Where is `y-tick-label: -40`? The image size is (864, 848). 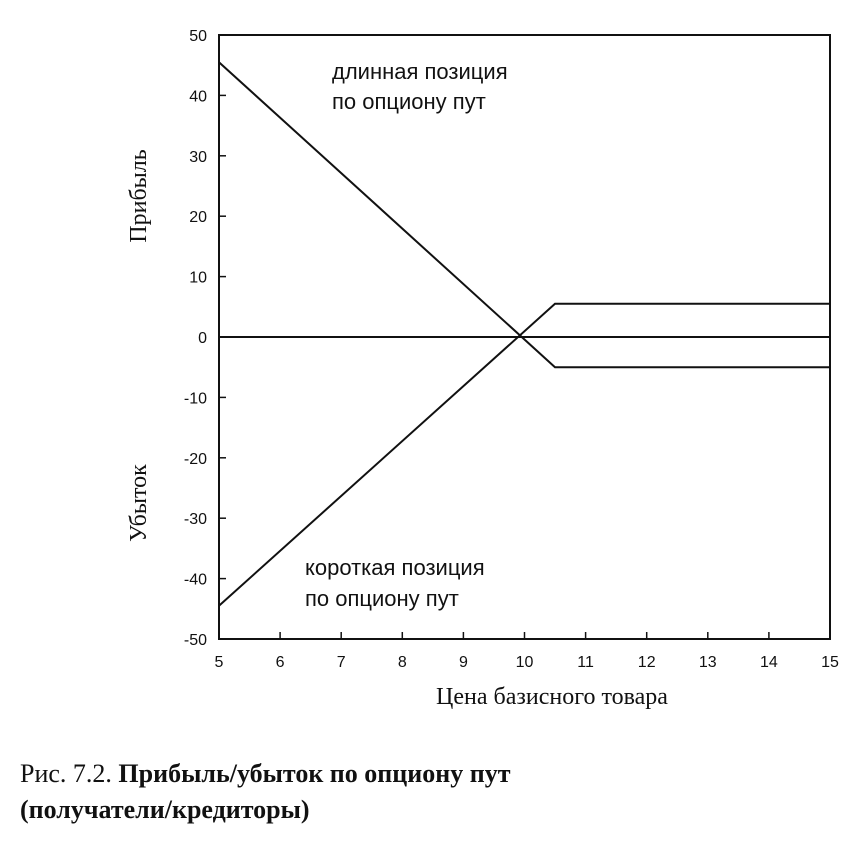 y-tick-label: -40 is located at coordinates (195, 580).